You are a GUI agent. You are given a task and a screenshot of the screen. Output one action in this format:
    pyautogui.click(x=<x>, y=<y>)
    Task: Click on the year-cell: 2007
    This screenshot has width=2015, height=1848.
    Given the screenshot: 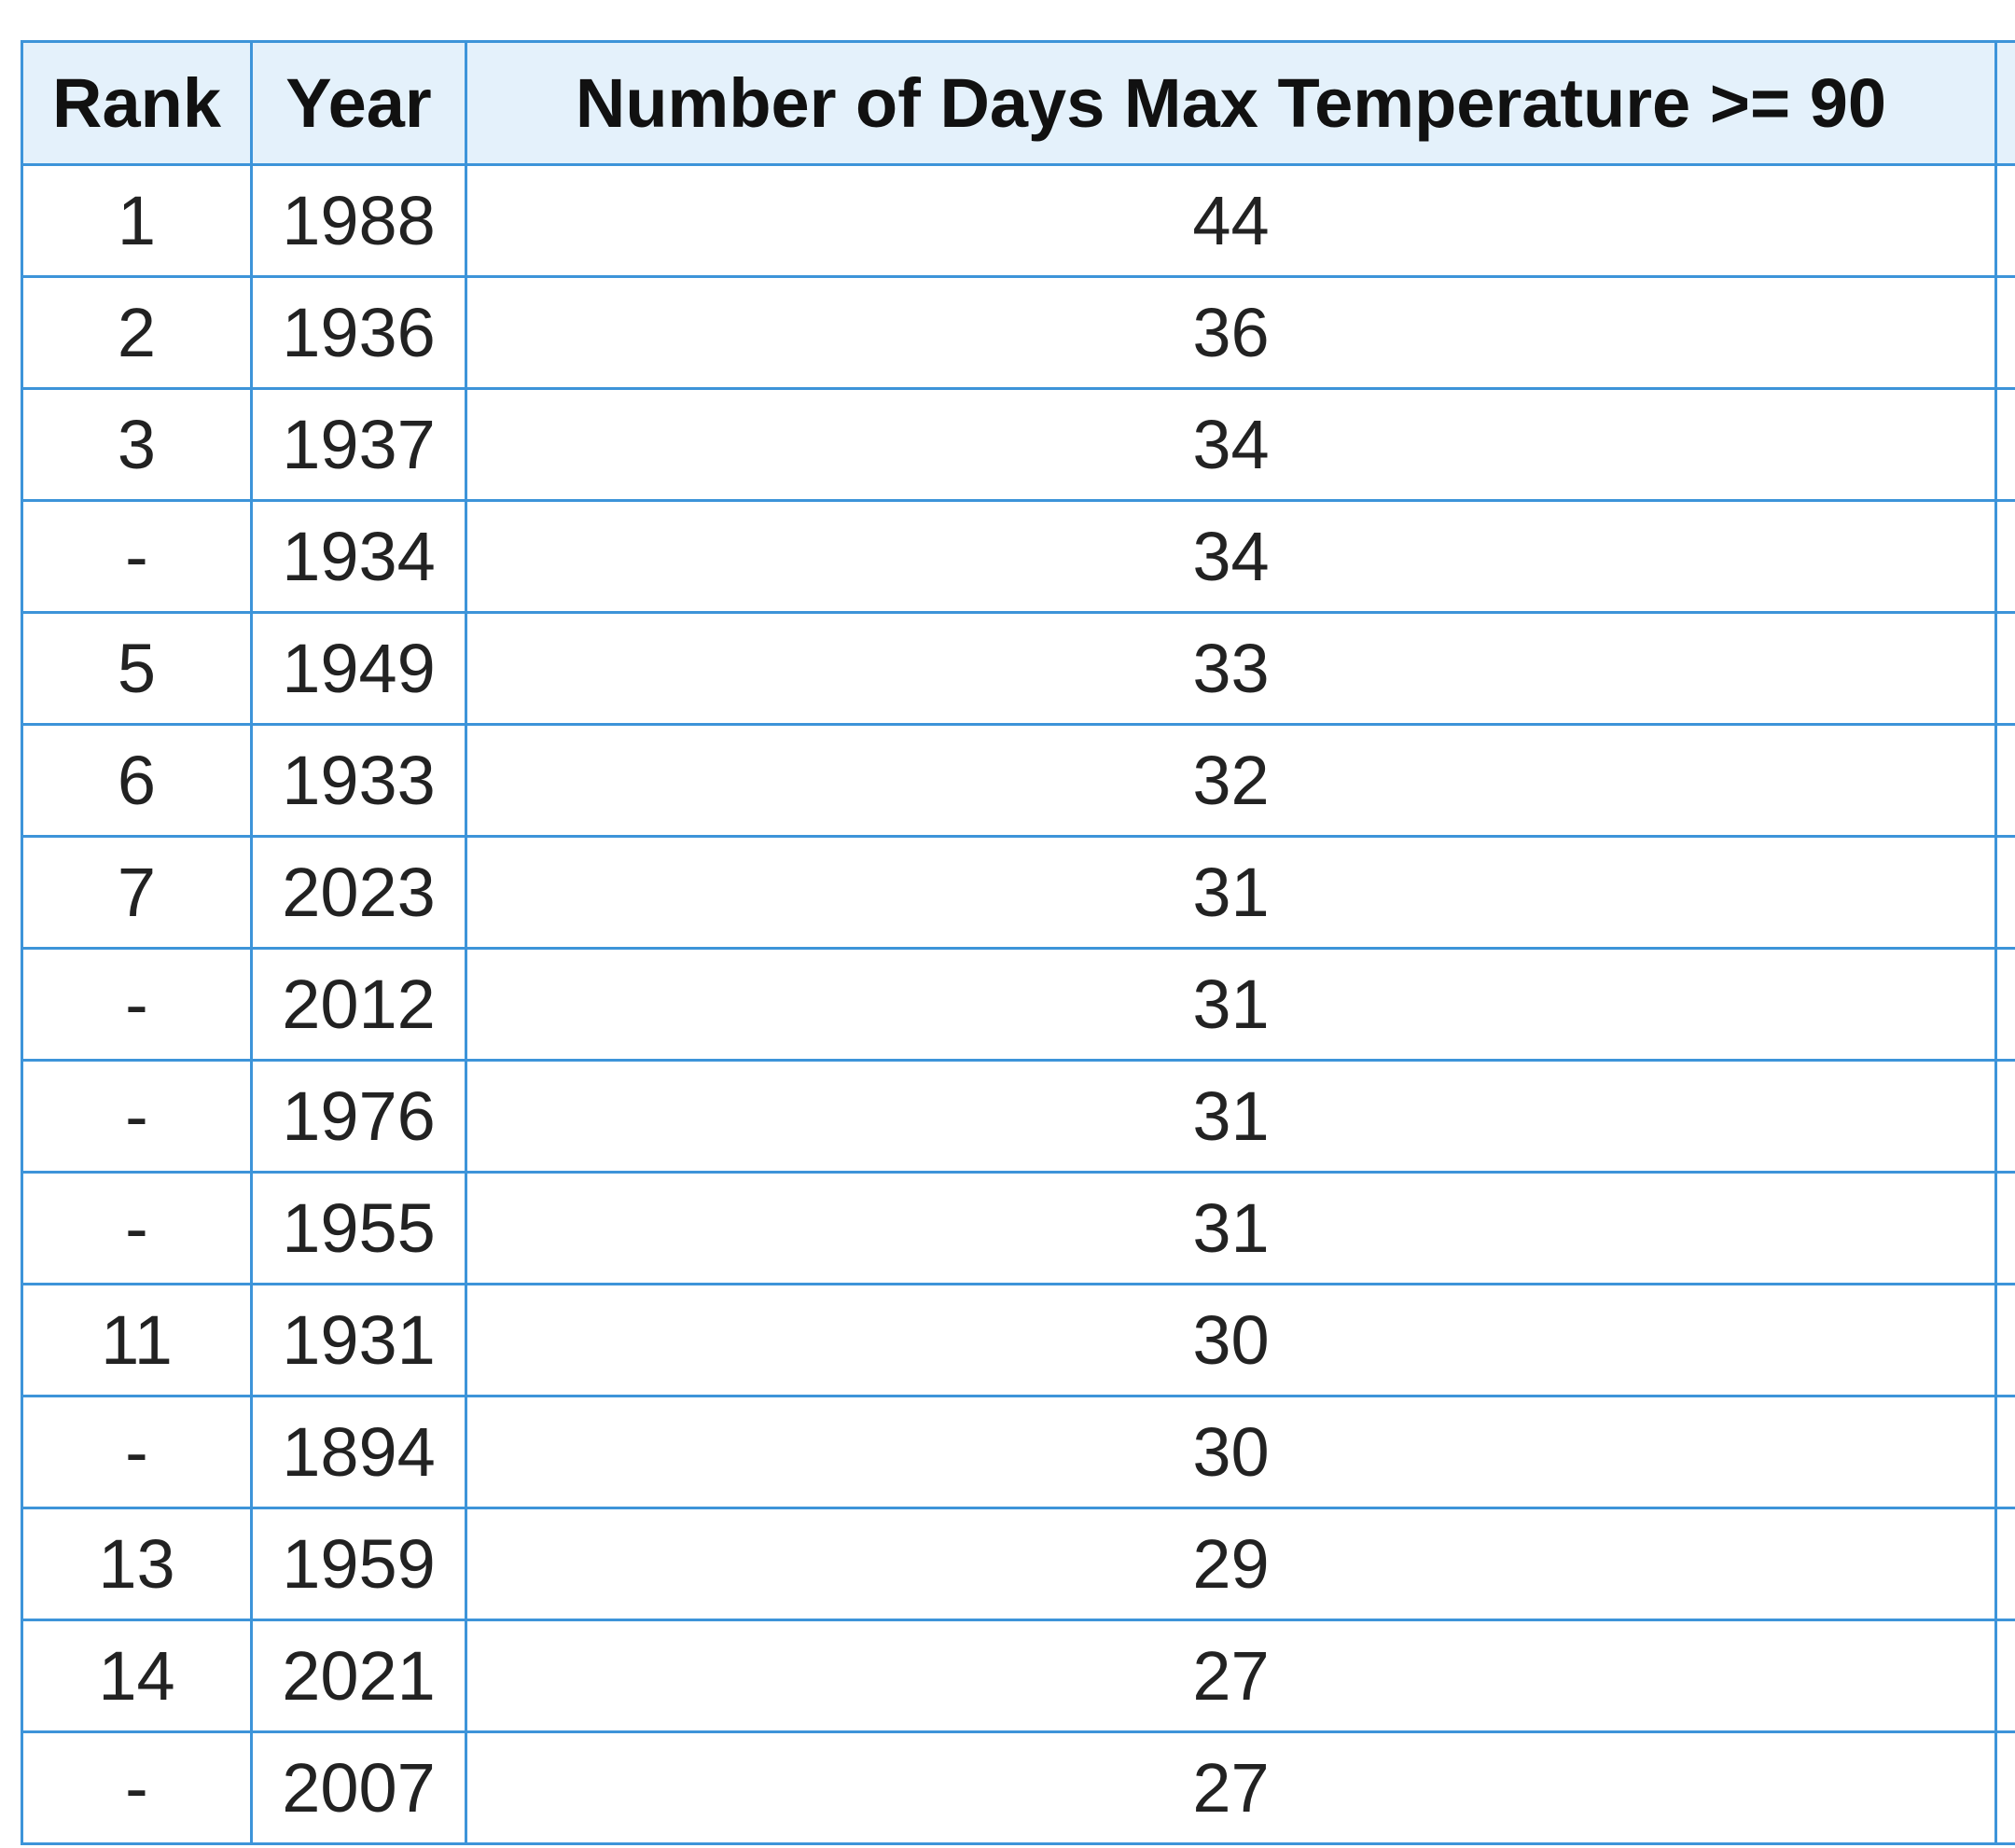 What is the action you would take?
    pyautogui.click(x=358, y=1787)
    